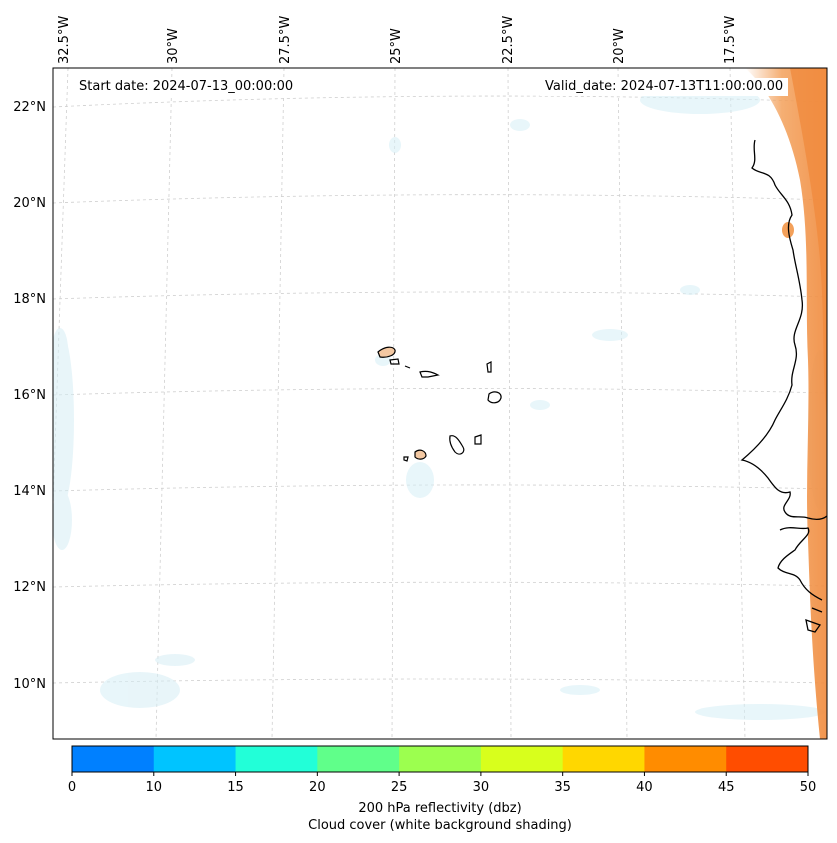 The height and width of the screenshot is (843, 837). Describe the element at coordinates (481, 787) in the screenshot. I see `colorbar-tick-label: 30` at that location.